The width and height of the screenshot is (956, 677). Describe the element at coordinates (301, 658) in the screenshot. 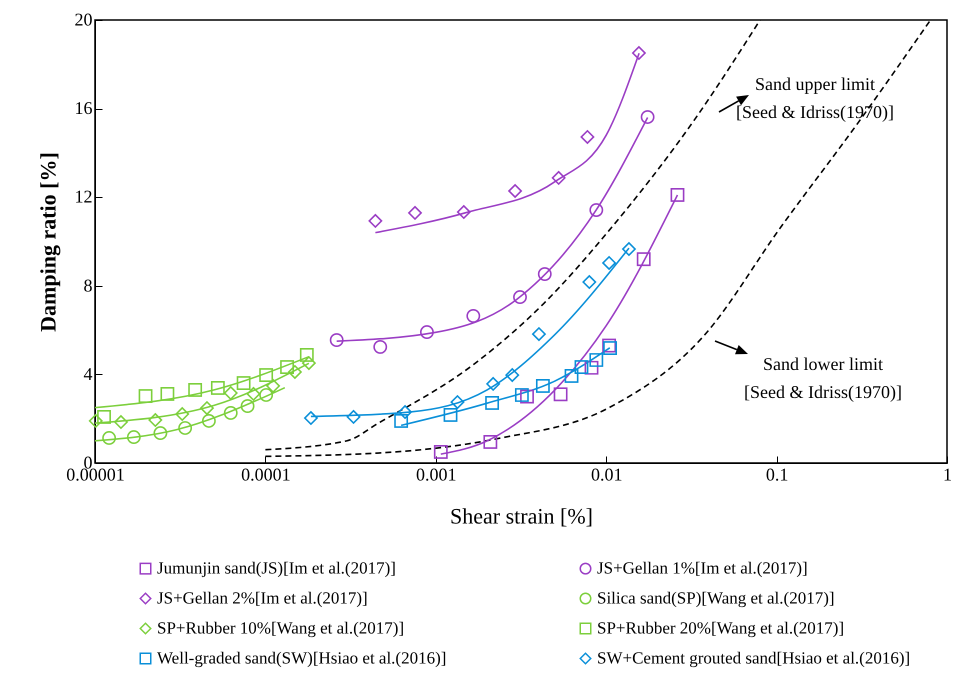

I see `legend-label: Well-graded sand(SW)[Hsiao et al.(2016)]` at that location.